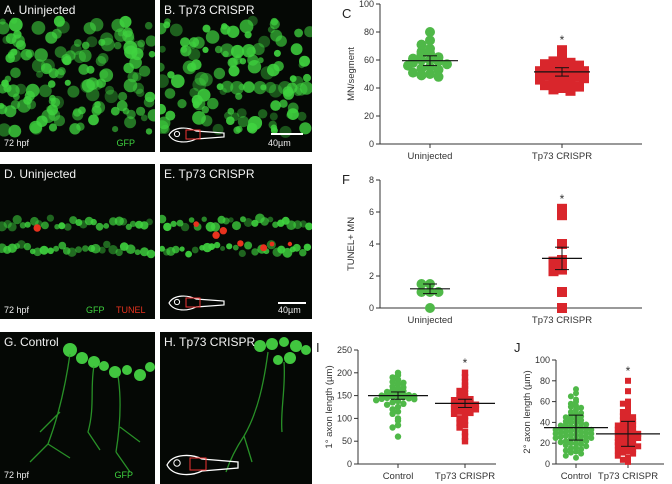  I want to click on gfp-cell-field, so click(236, 76).